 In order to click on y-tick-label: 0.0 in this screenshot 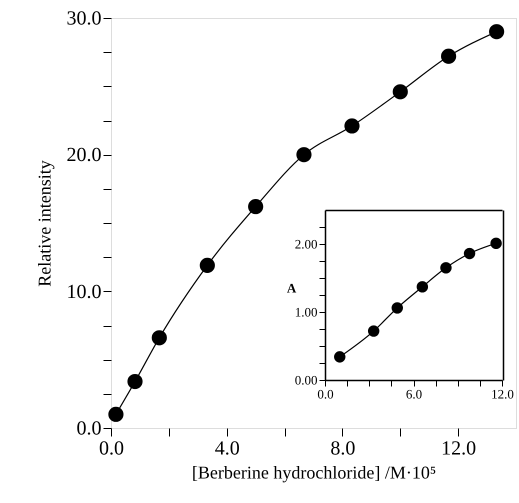, I will do `click(89, 429)`.